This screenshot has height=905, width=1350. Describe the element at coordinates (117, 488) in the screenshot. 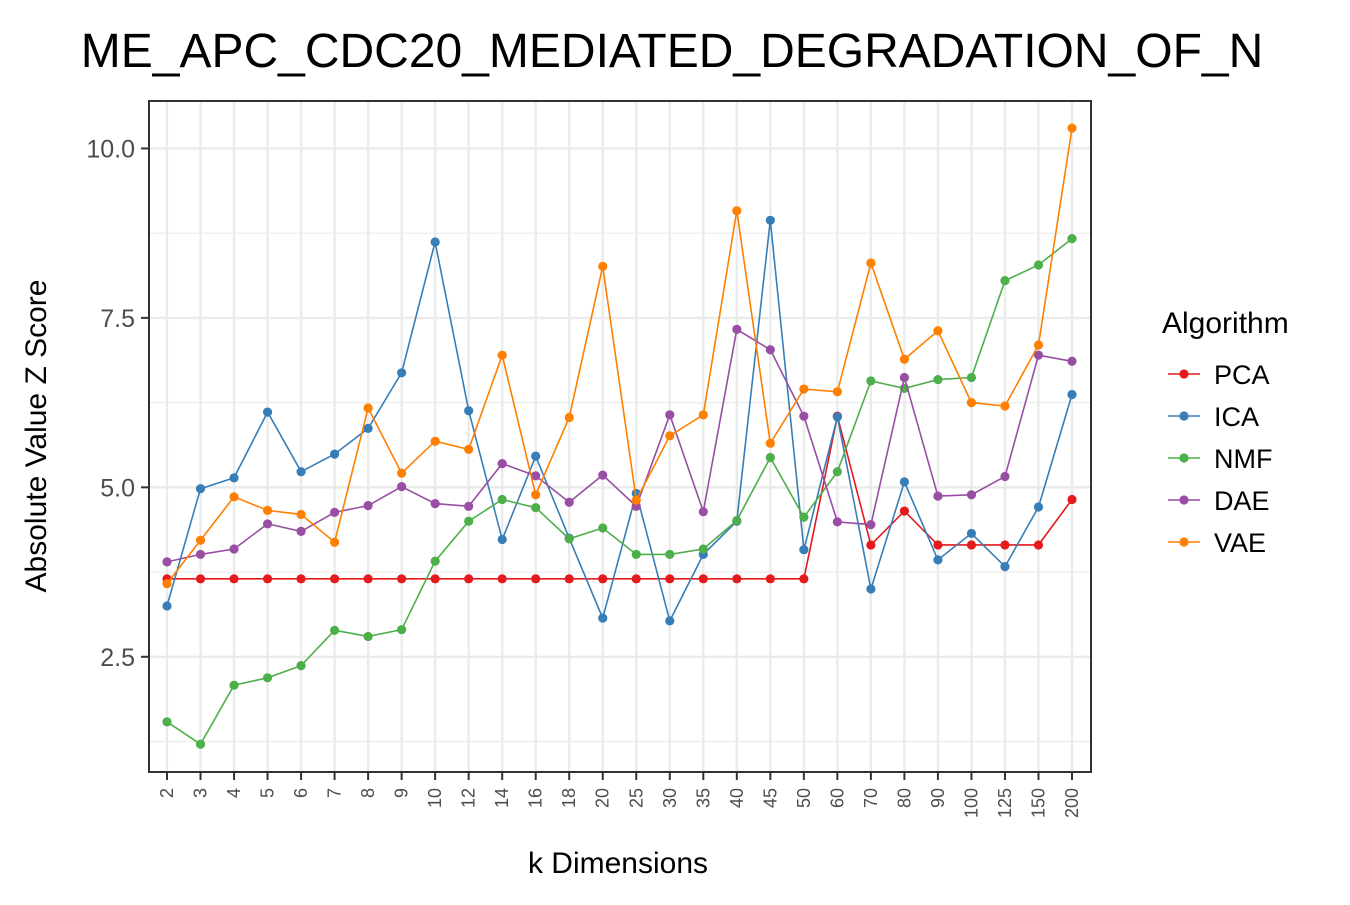

I see `y-tick-label: 5.0` at that location.